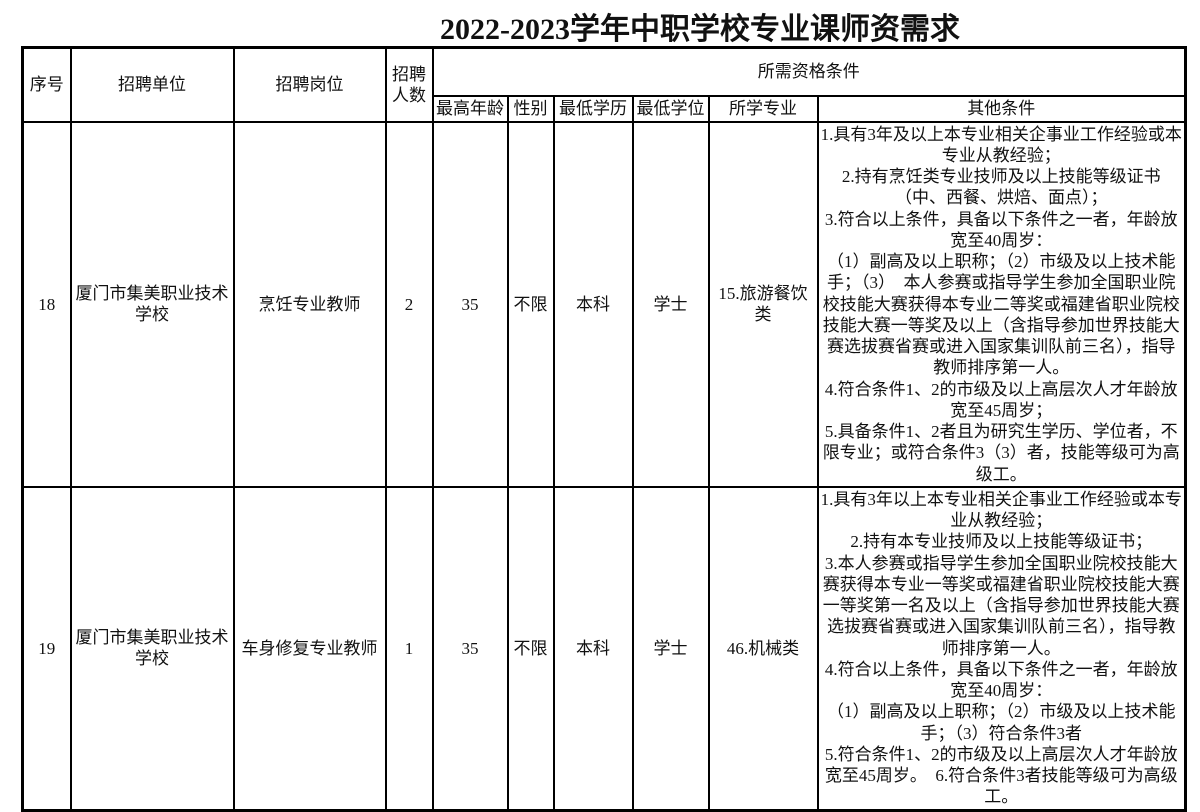 The image size is (1200, 812). What do you see at coordinates (530, 108) in the screenshot?
I see `header-gender: 性别` at bounding box center [530, 108].